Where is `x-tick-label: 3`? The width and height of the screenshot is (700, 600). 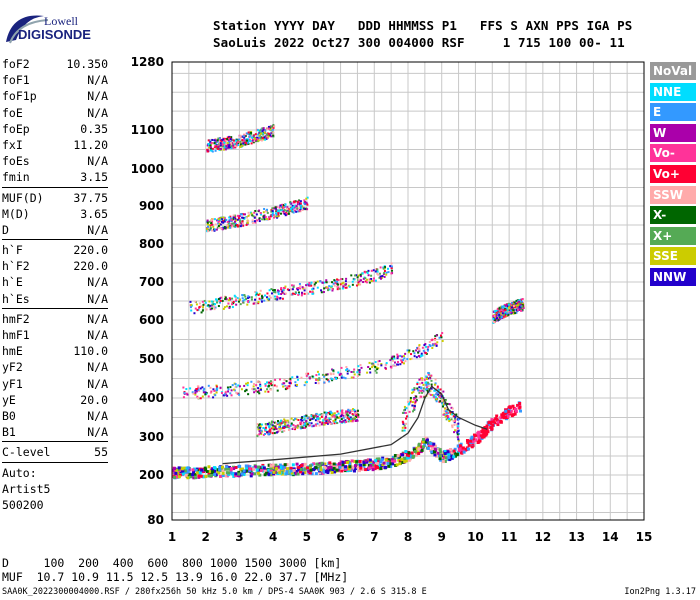 x-tick-label: 3 is located at coordinates (239, 537).